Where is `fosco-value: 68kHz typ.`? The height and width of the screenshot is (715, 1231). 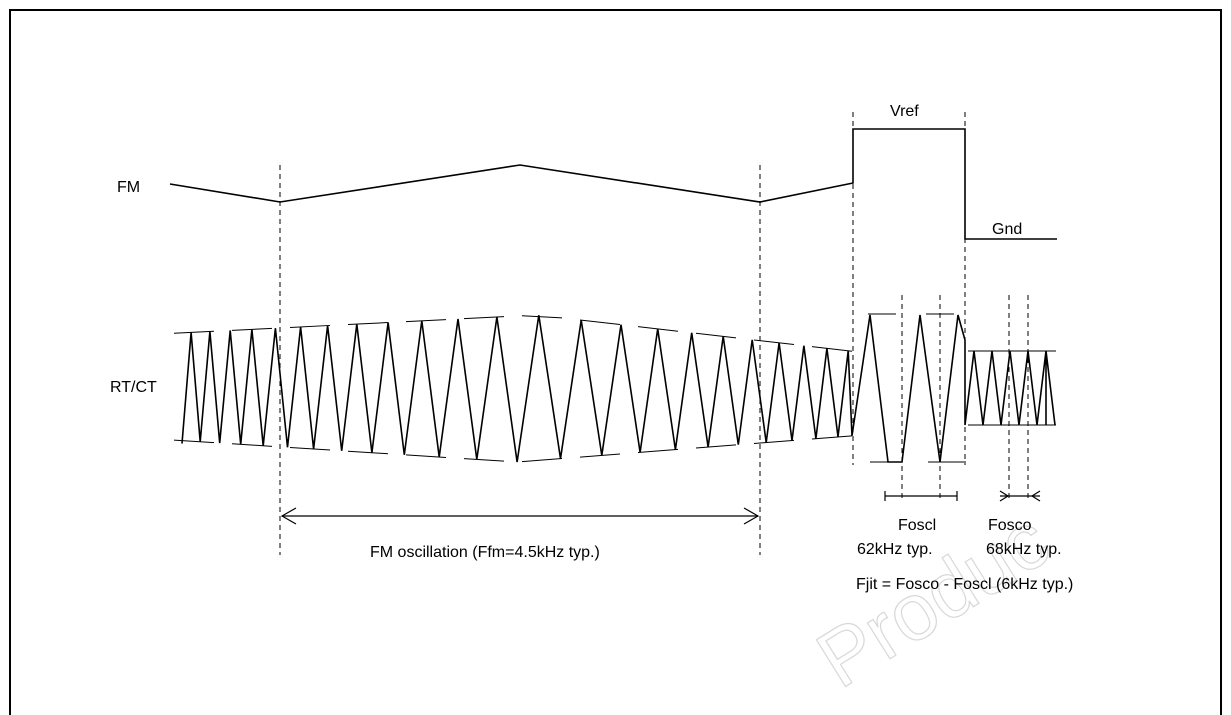 fosco-value: 68kHz typ. is located at coordinates (1024, 549).